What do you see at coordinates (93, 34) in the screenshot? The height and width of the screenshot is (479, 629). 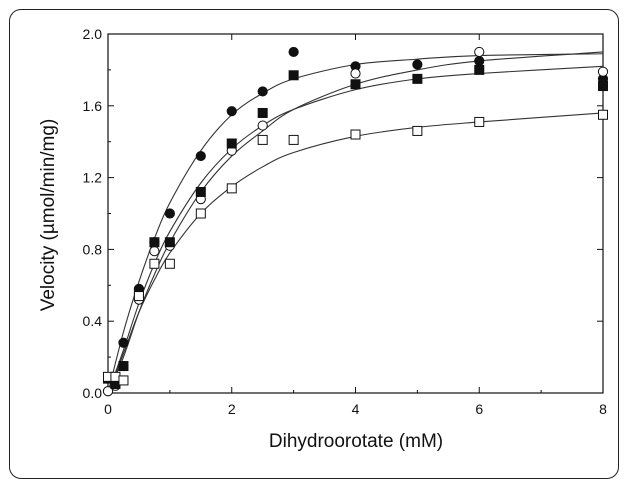 I see `y-tick-label: 2.0` at bounding box center [93, 34].